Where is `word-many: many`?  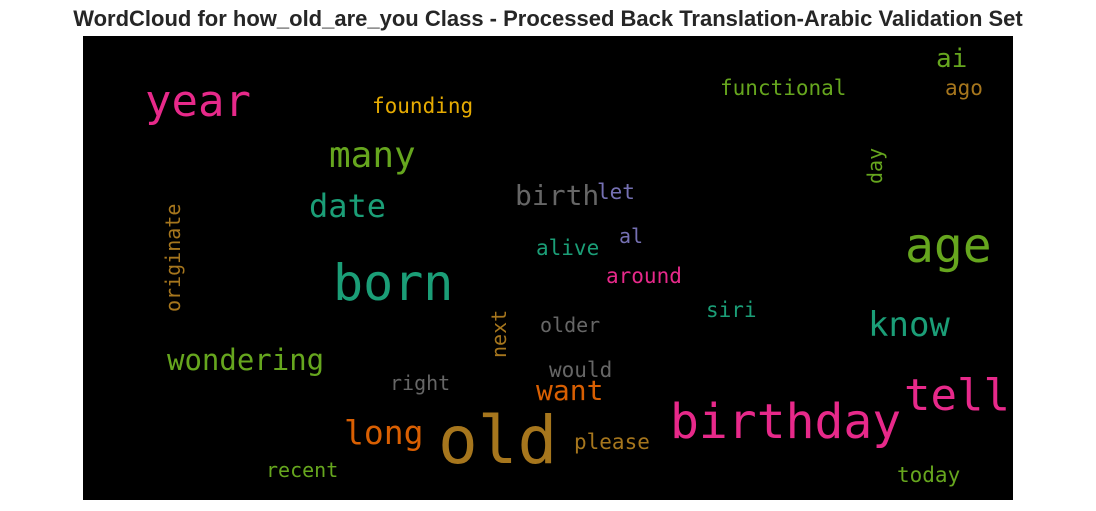 word-many: many is located at coordinates (372, 155).